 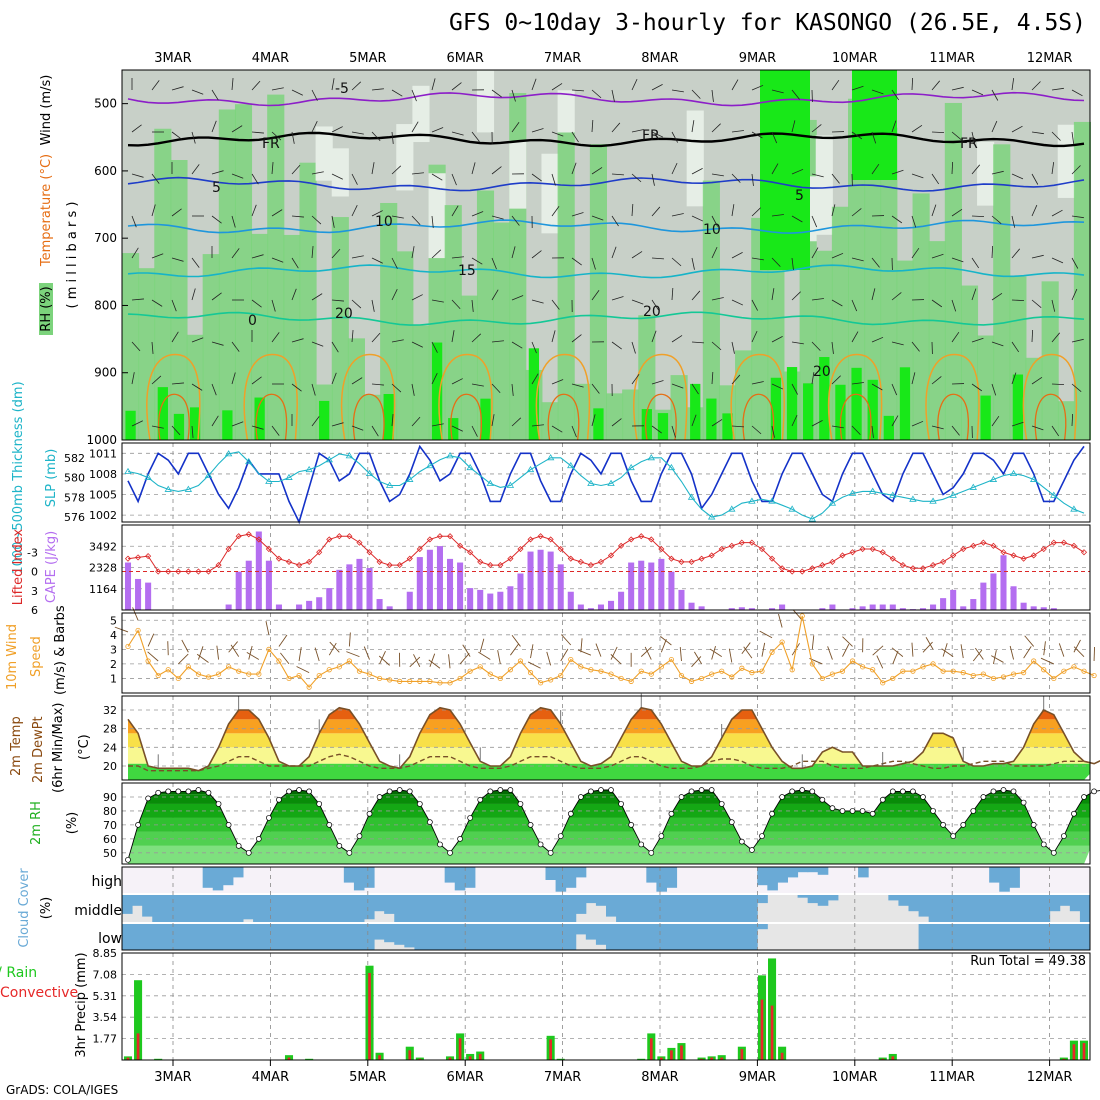 I want to click on temp-axis-label-4: (°C), so click(x=84, y=747).